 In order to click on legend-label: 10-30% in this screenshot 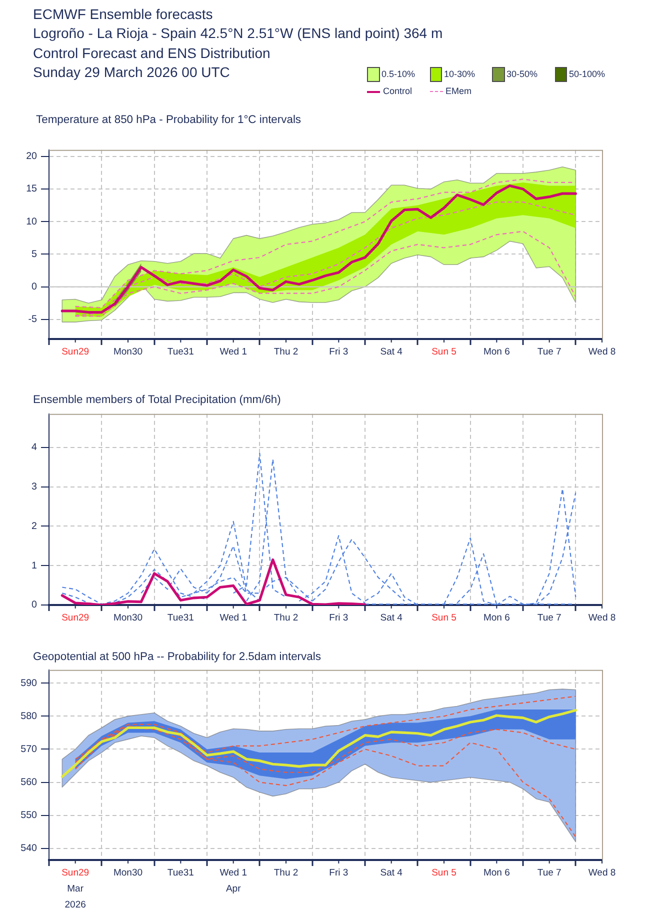, I will do `click(460, 74)`.